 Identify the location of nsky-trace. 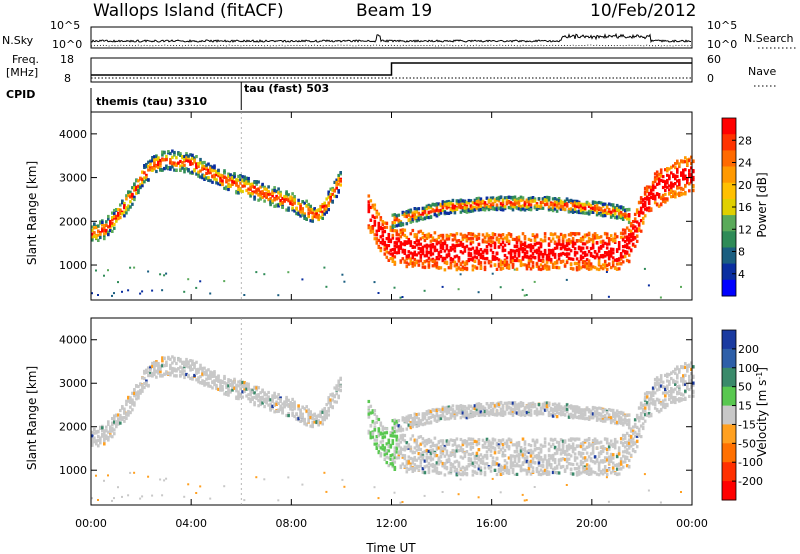
(390, 38).